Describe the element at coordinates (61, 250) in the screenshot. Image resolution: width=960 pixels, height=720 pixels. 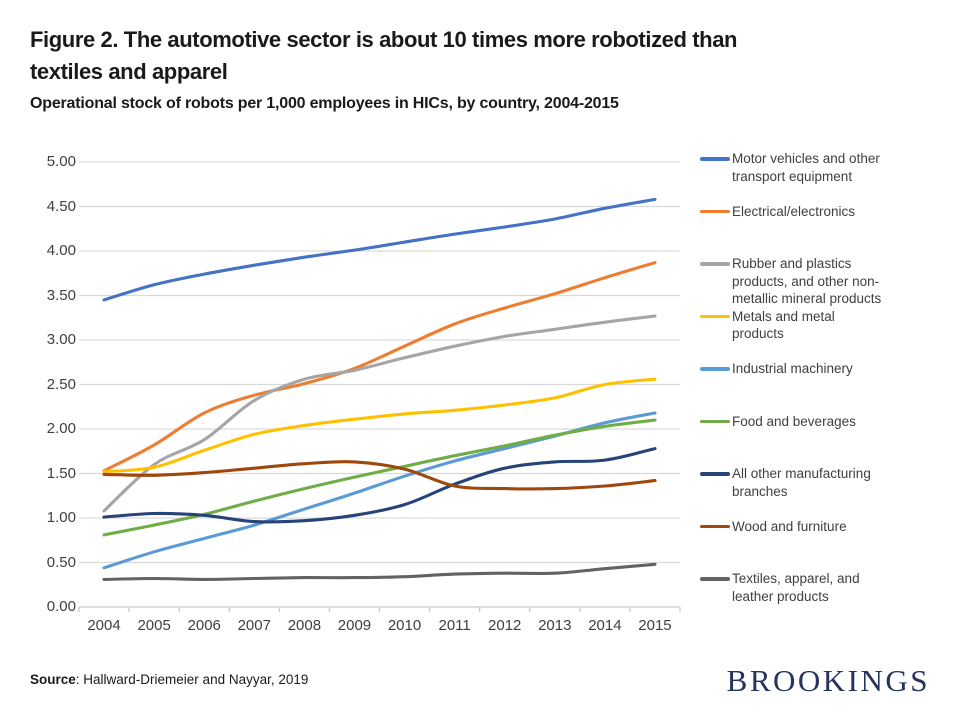
I see `y-tick-label: 4.00` at that location.